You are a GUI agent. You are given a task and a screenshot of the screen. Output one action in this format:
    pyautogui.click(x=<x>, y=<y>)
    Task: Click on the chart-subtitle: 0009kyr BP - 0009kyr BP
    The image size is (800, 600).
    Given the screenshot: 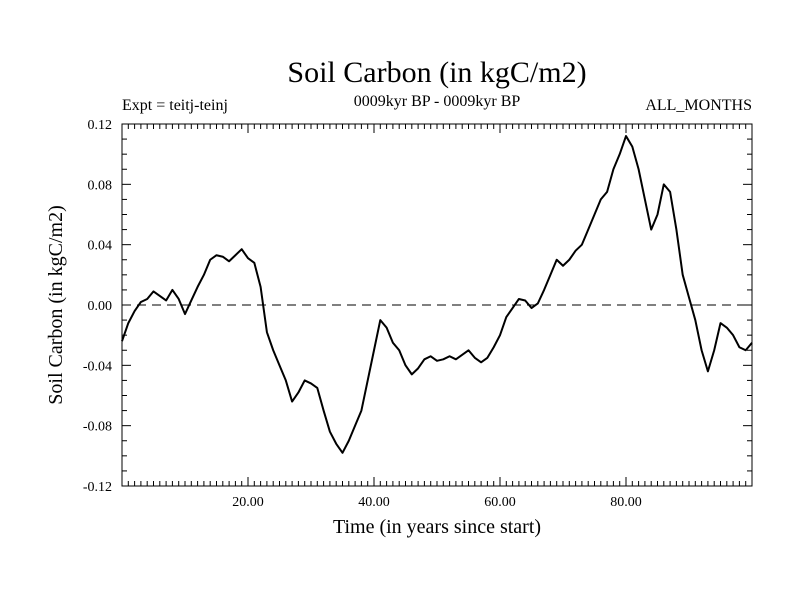 What is the action you would take?
    pyautogui.click(x=437, y=101)
    